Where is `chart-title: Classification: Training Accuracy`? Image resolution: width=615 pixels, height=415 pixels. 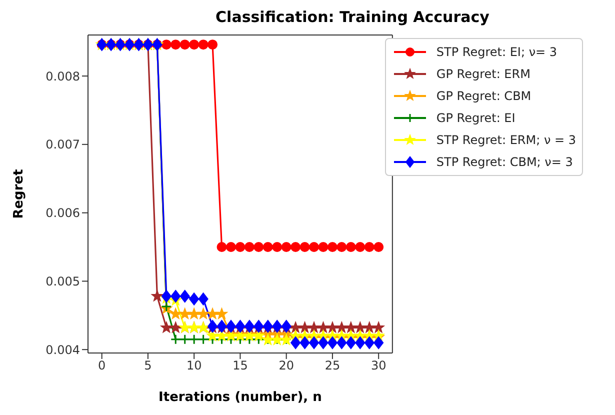
chart-title: Classification: Training Accuracy is located at coordinates (352, 18).